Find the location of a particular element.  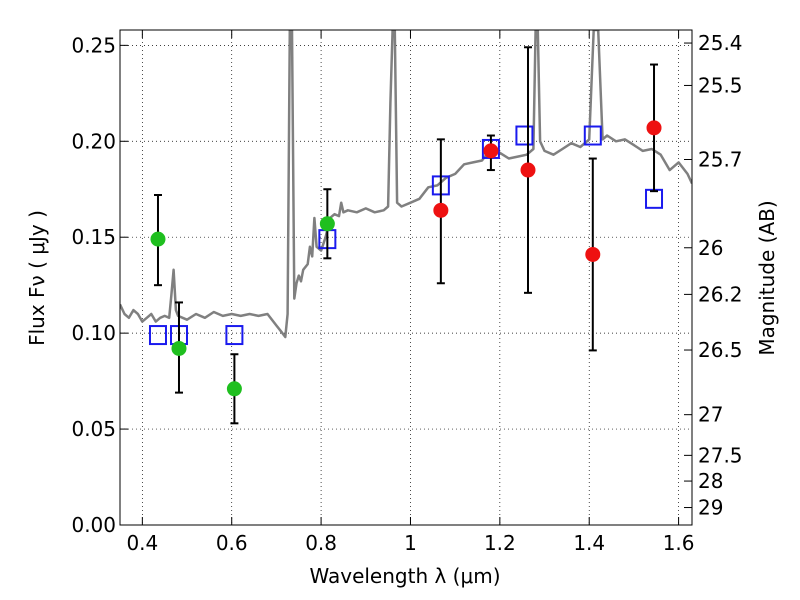

y-tick-label: 0.25 is located at coordinates (93, 45).